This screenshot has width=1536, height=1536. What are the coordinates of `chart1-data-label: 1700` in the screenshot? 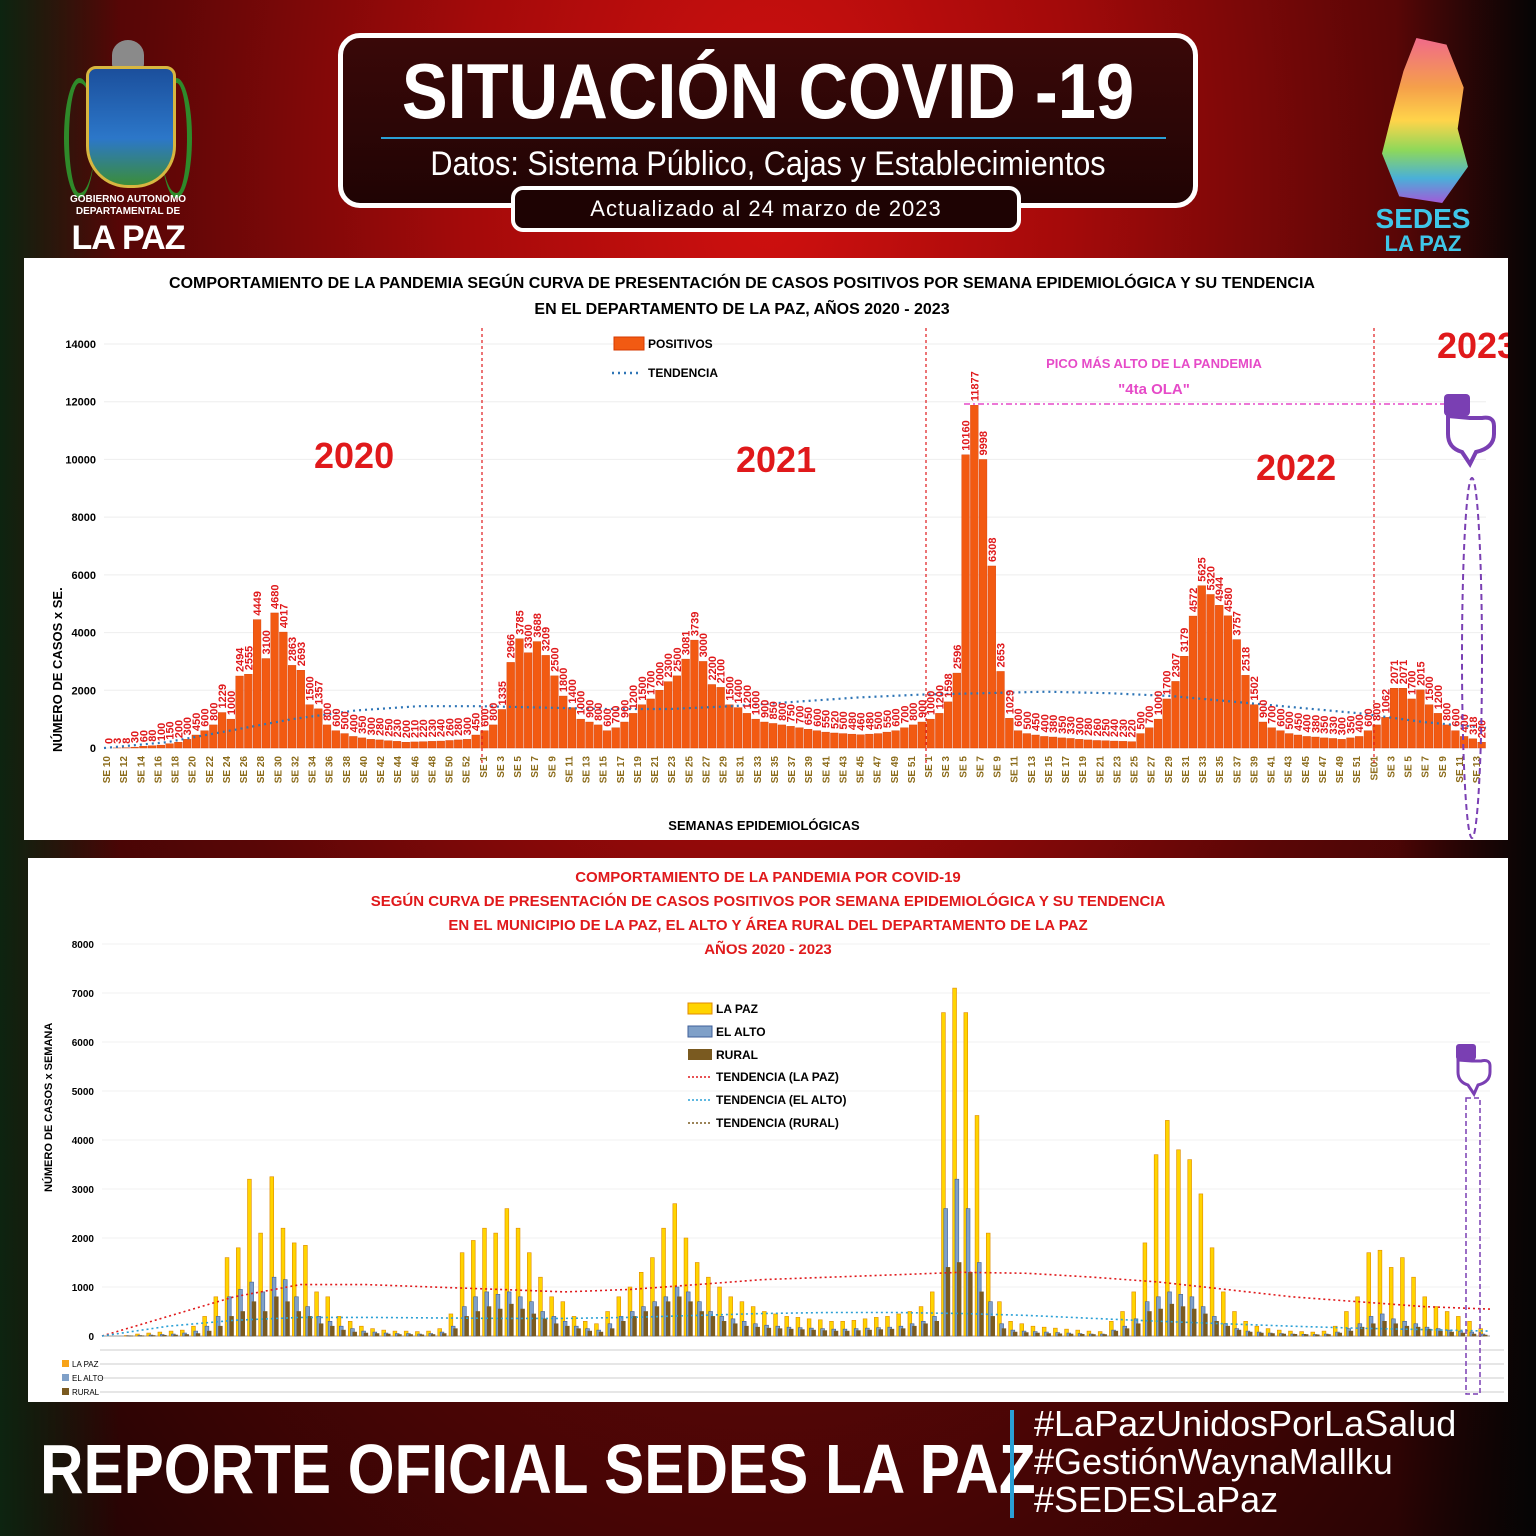 It's located at (1413, 682).